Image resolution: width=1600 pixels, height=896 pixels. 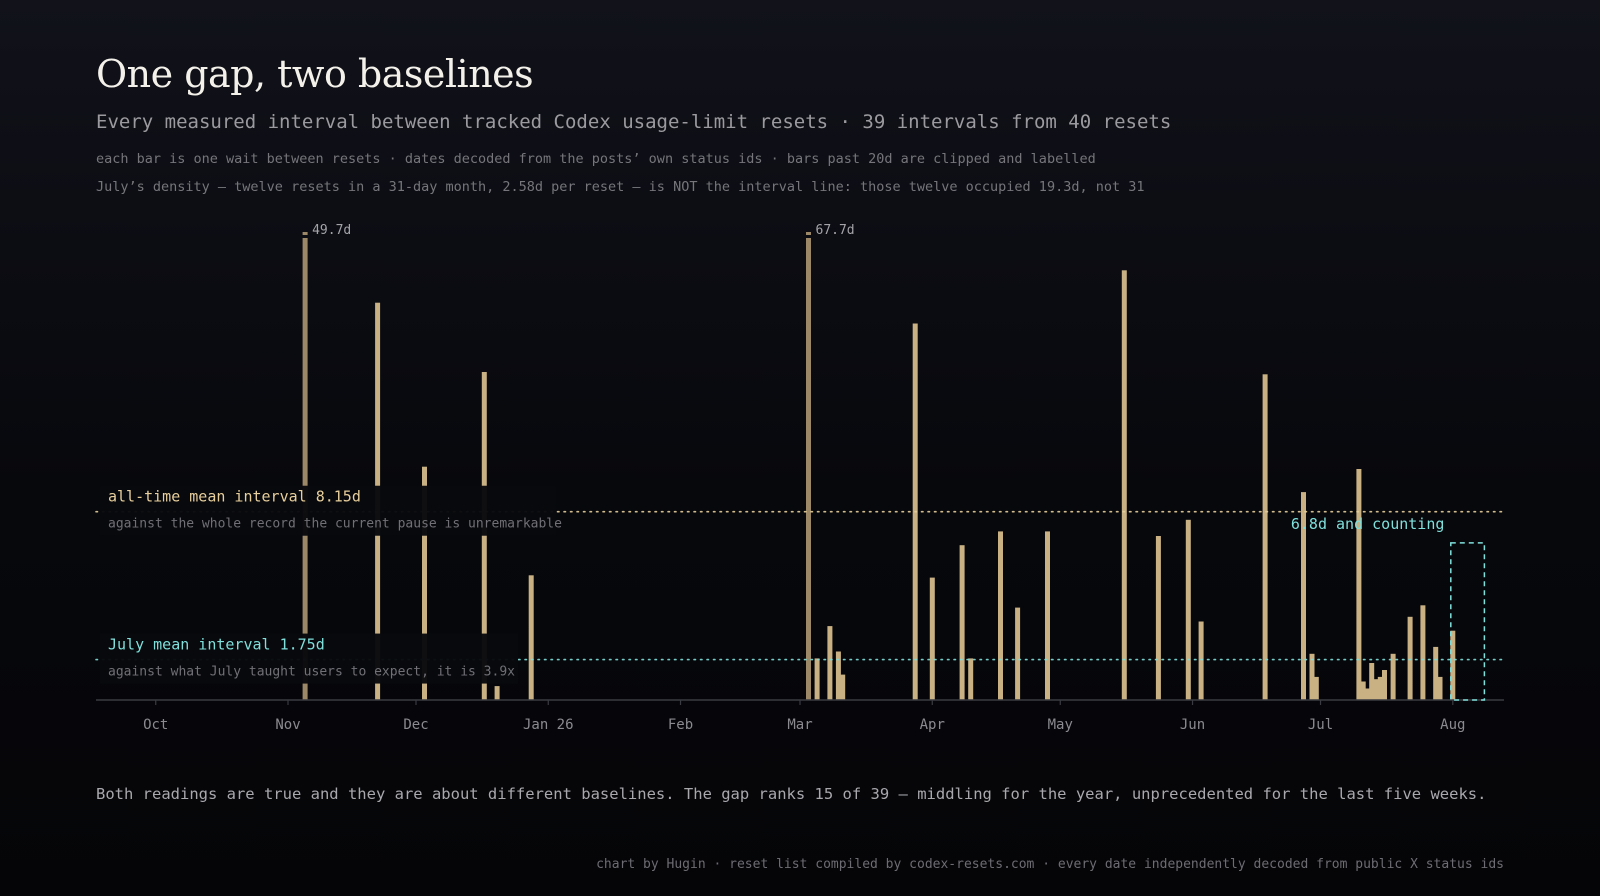 What do you see at coordinates (799, 725) in the screenshot?
I see `x-tick-label: Mar` at bounding box center [799, 725].